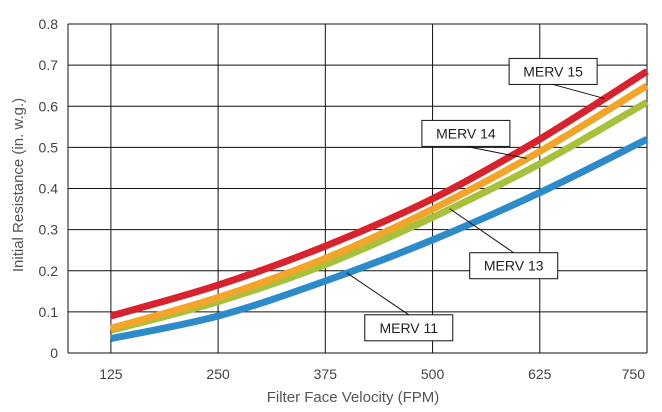 Image resolution: width=662 pixels, height=412 pixels. I want to click on y-tick-label: 0, so click(54, 353).